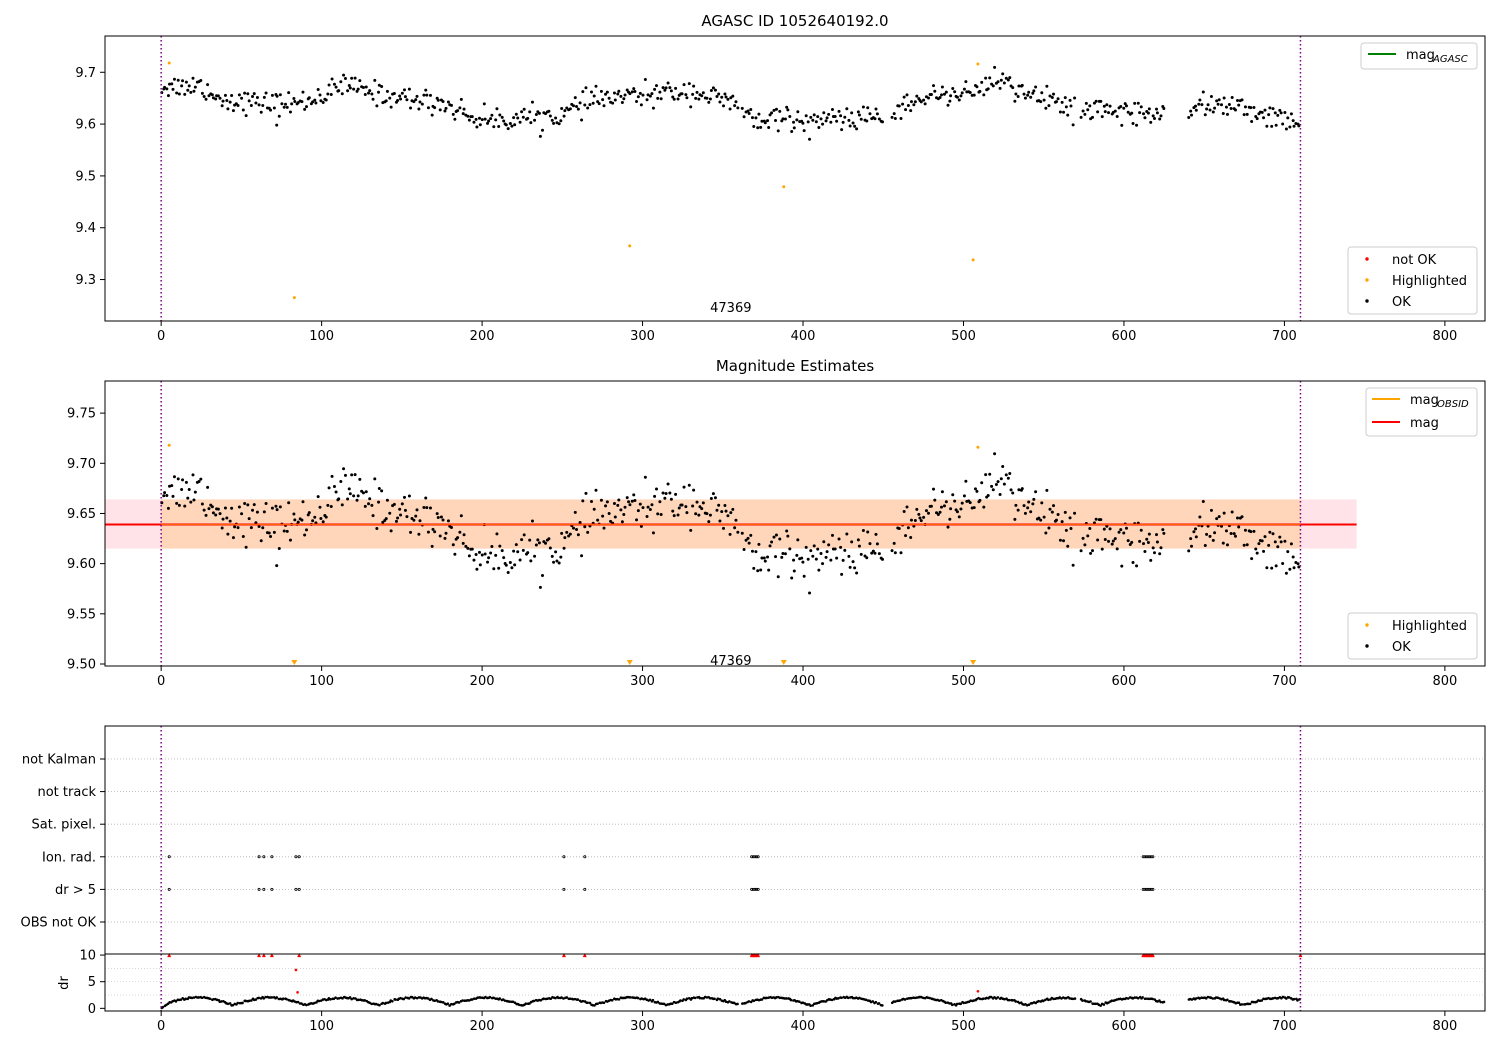  I want to click on panel-title: AGASC ID 1052640192.0, so click(794, 21).